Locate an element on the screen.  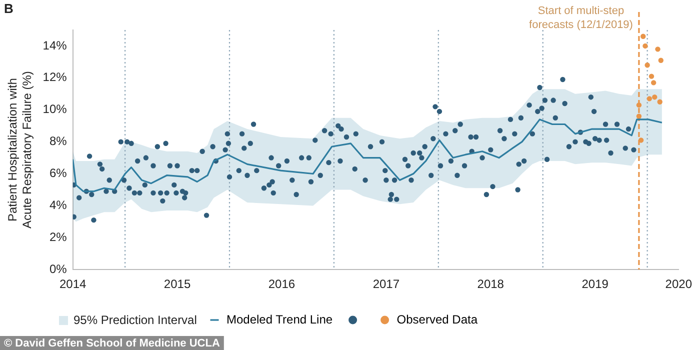
ref-line-label: Start of multi-step forecasts (12/1/2019) is located at coordinates (581, 18).